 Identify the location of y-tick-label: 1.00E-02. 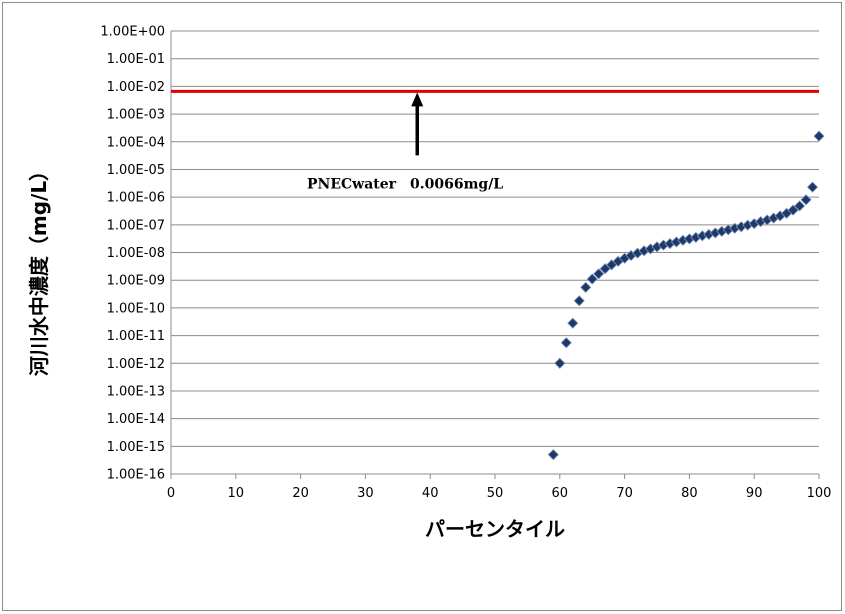
(136, 87).